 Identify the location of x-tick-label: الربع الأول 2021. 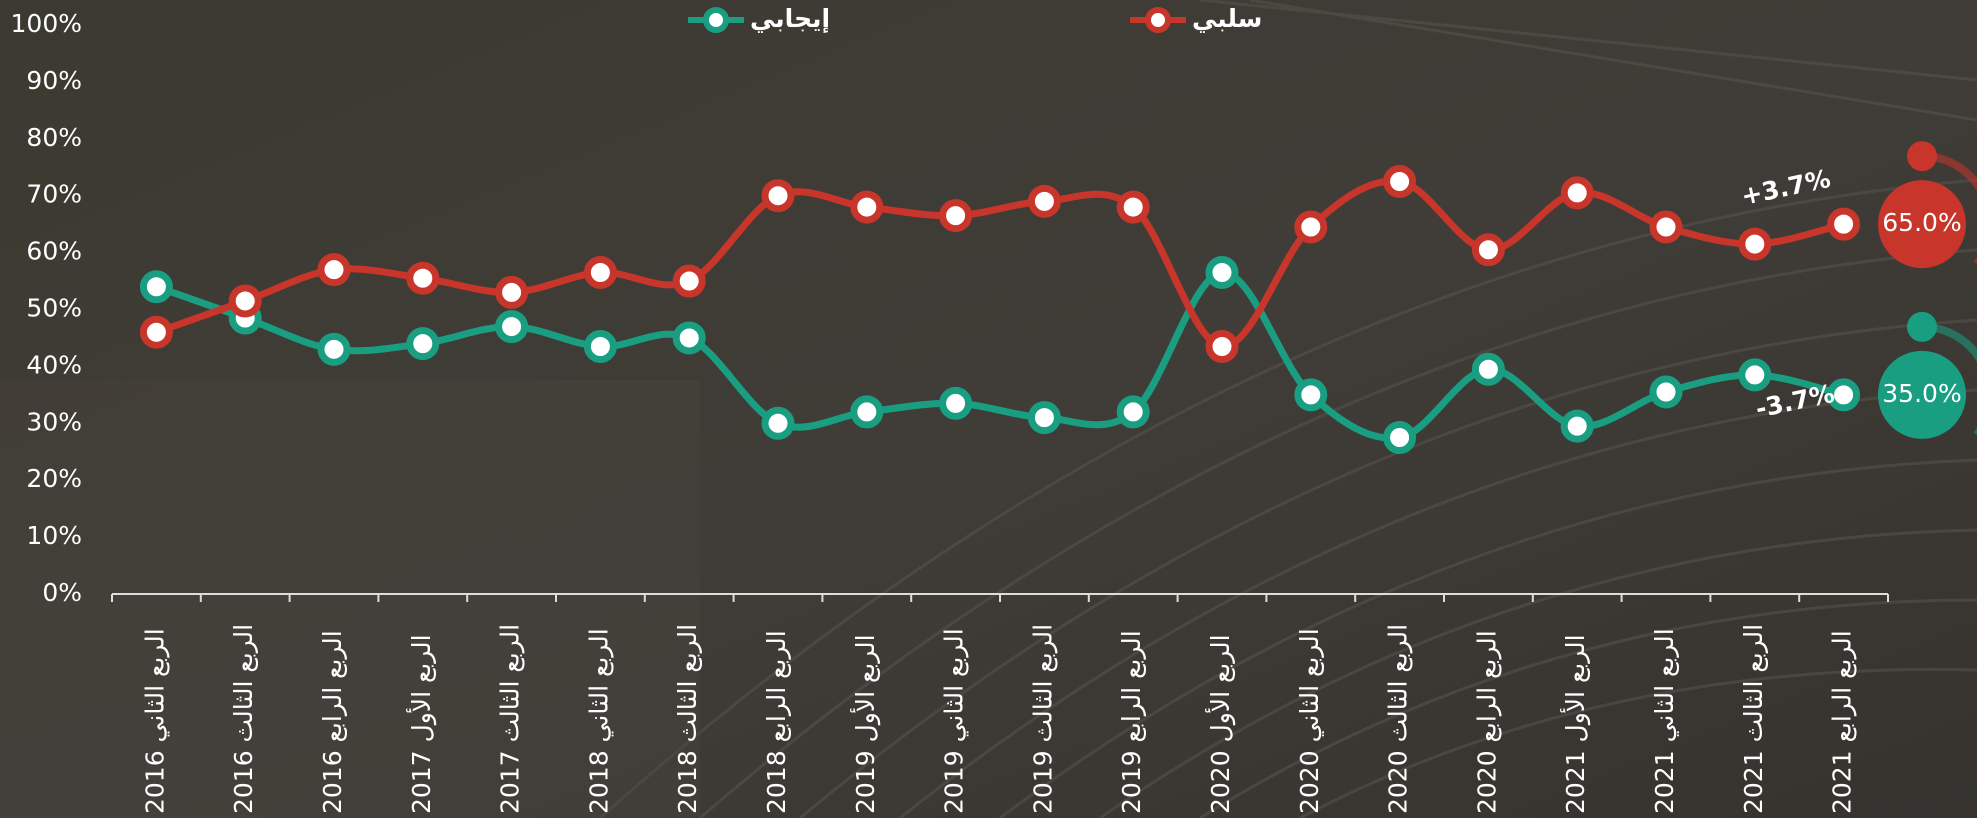
(1575, 724).